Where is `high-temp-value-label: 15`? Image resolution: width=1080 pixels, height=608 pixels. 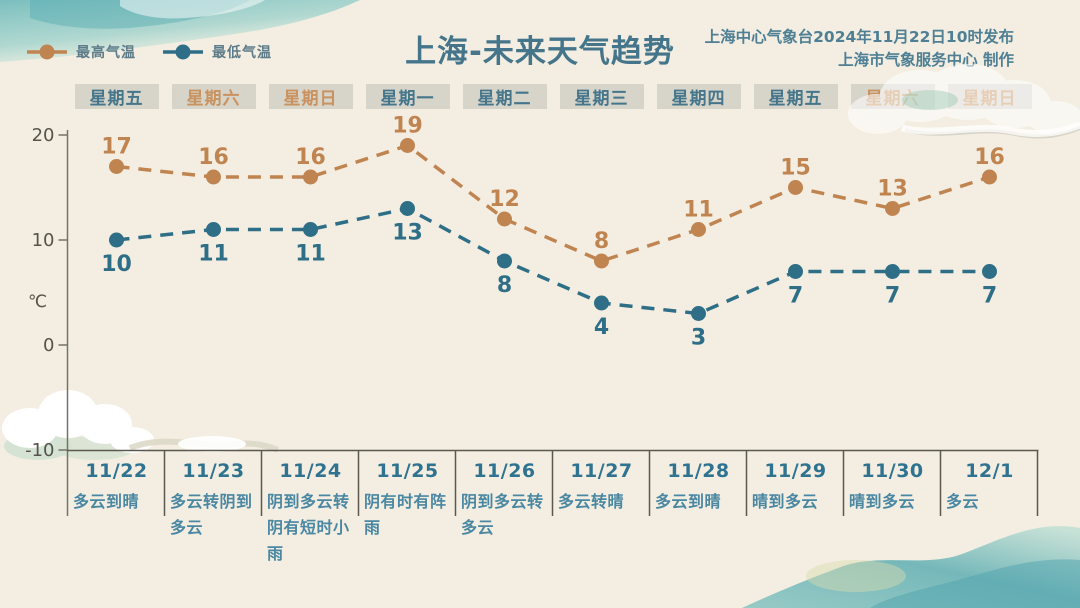
high-temp-value-label: 15 is located at coordinates (795, 168).